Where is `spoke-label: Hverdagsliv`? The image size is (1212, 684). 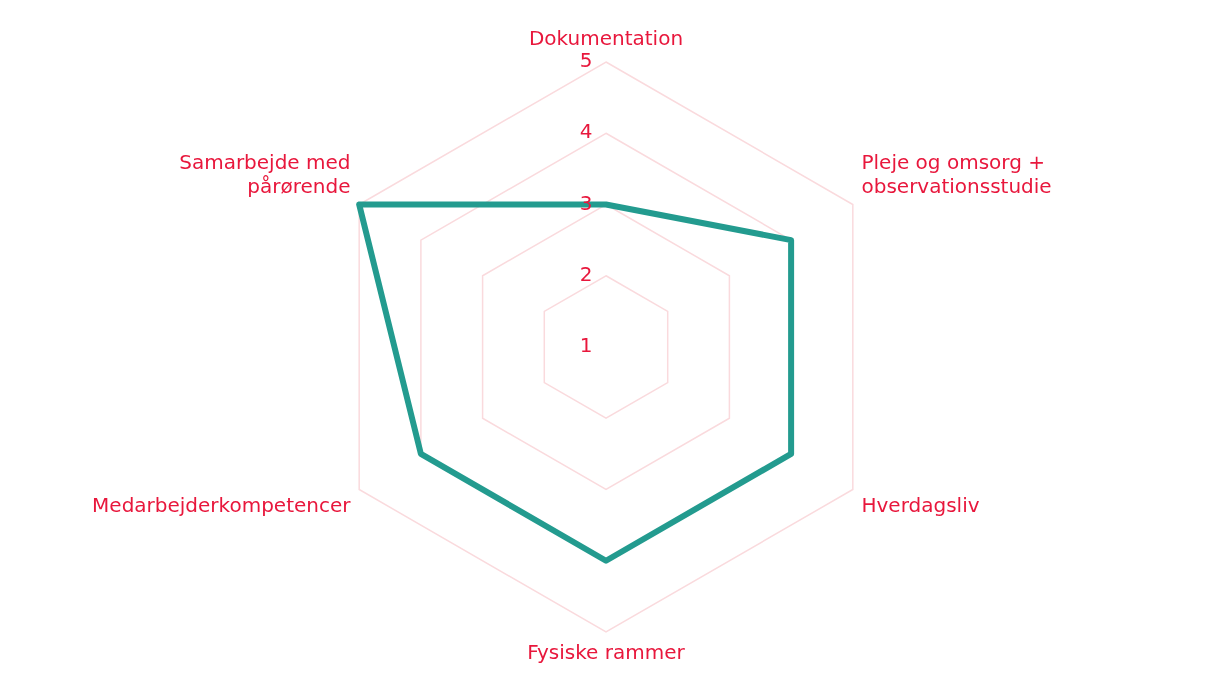
spoke-label: Hverdagsliv is located at coordinates (920, 504).